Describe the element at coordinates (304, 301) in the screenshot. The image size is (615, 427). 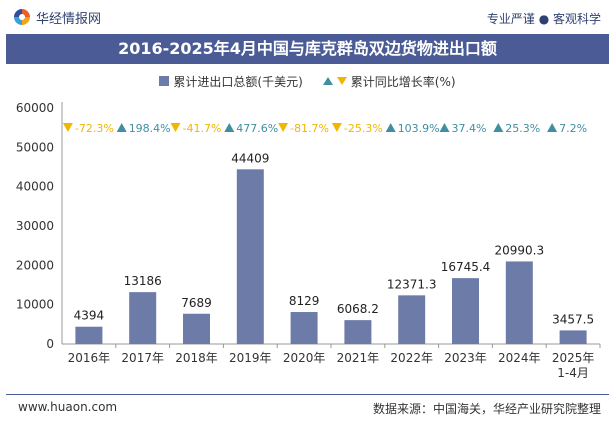
I see `bar-value-label: 8129` at that location.